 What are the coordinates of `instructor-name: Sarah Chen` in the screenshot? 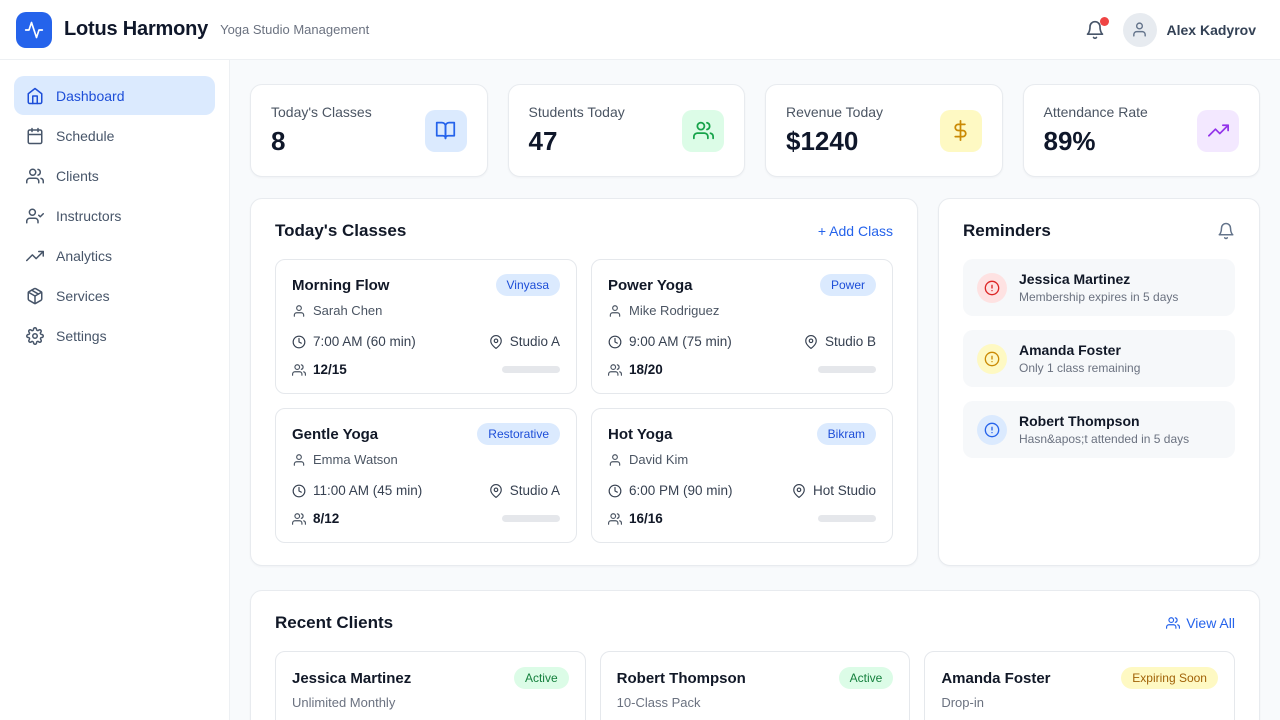 It's located at (348, 310).